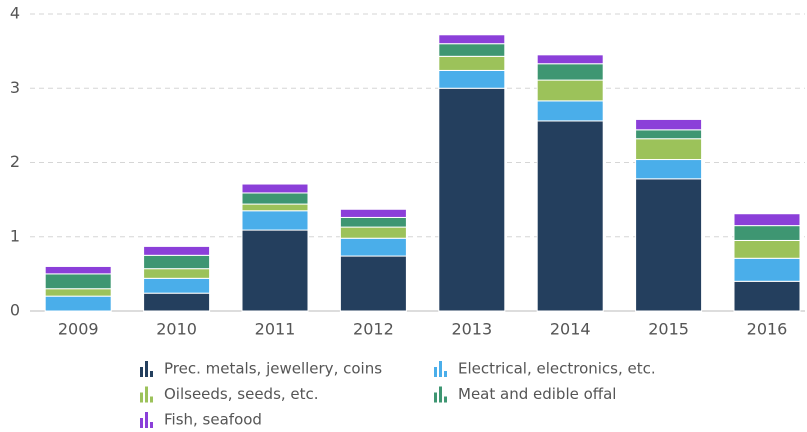 The width and height of the screenshot is (807, 432). Describe the element at coordinates (176, 329) in the screenshot. I see `x-tick-label: 2010` at that location.